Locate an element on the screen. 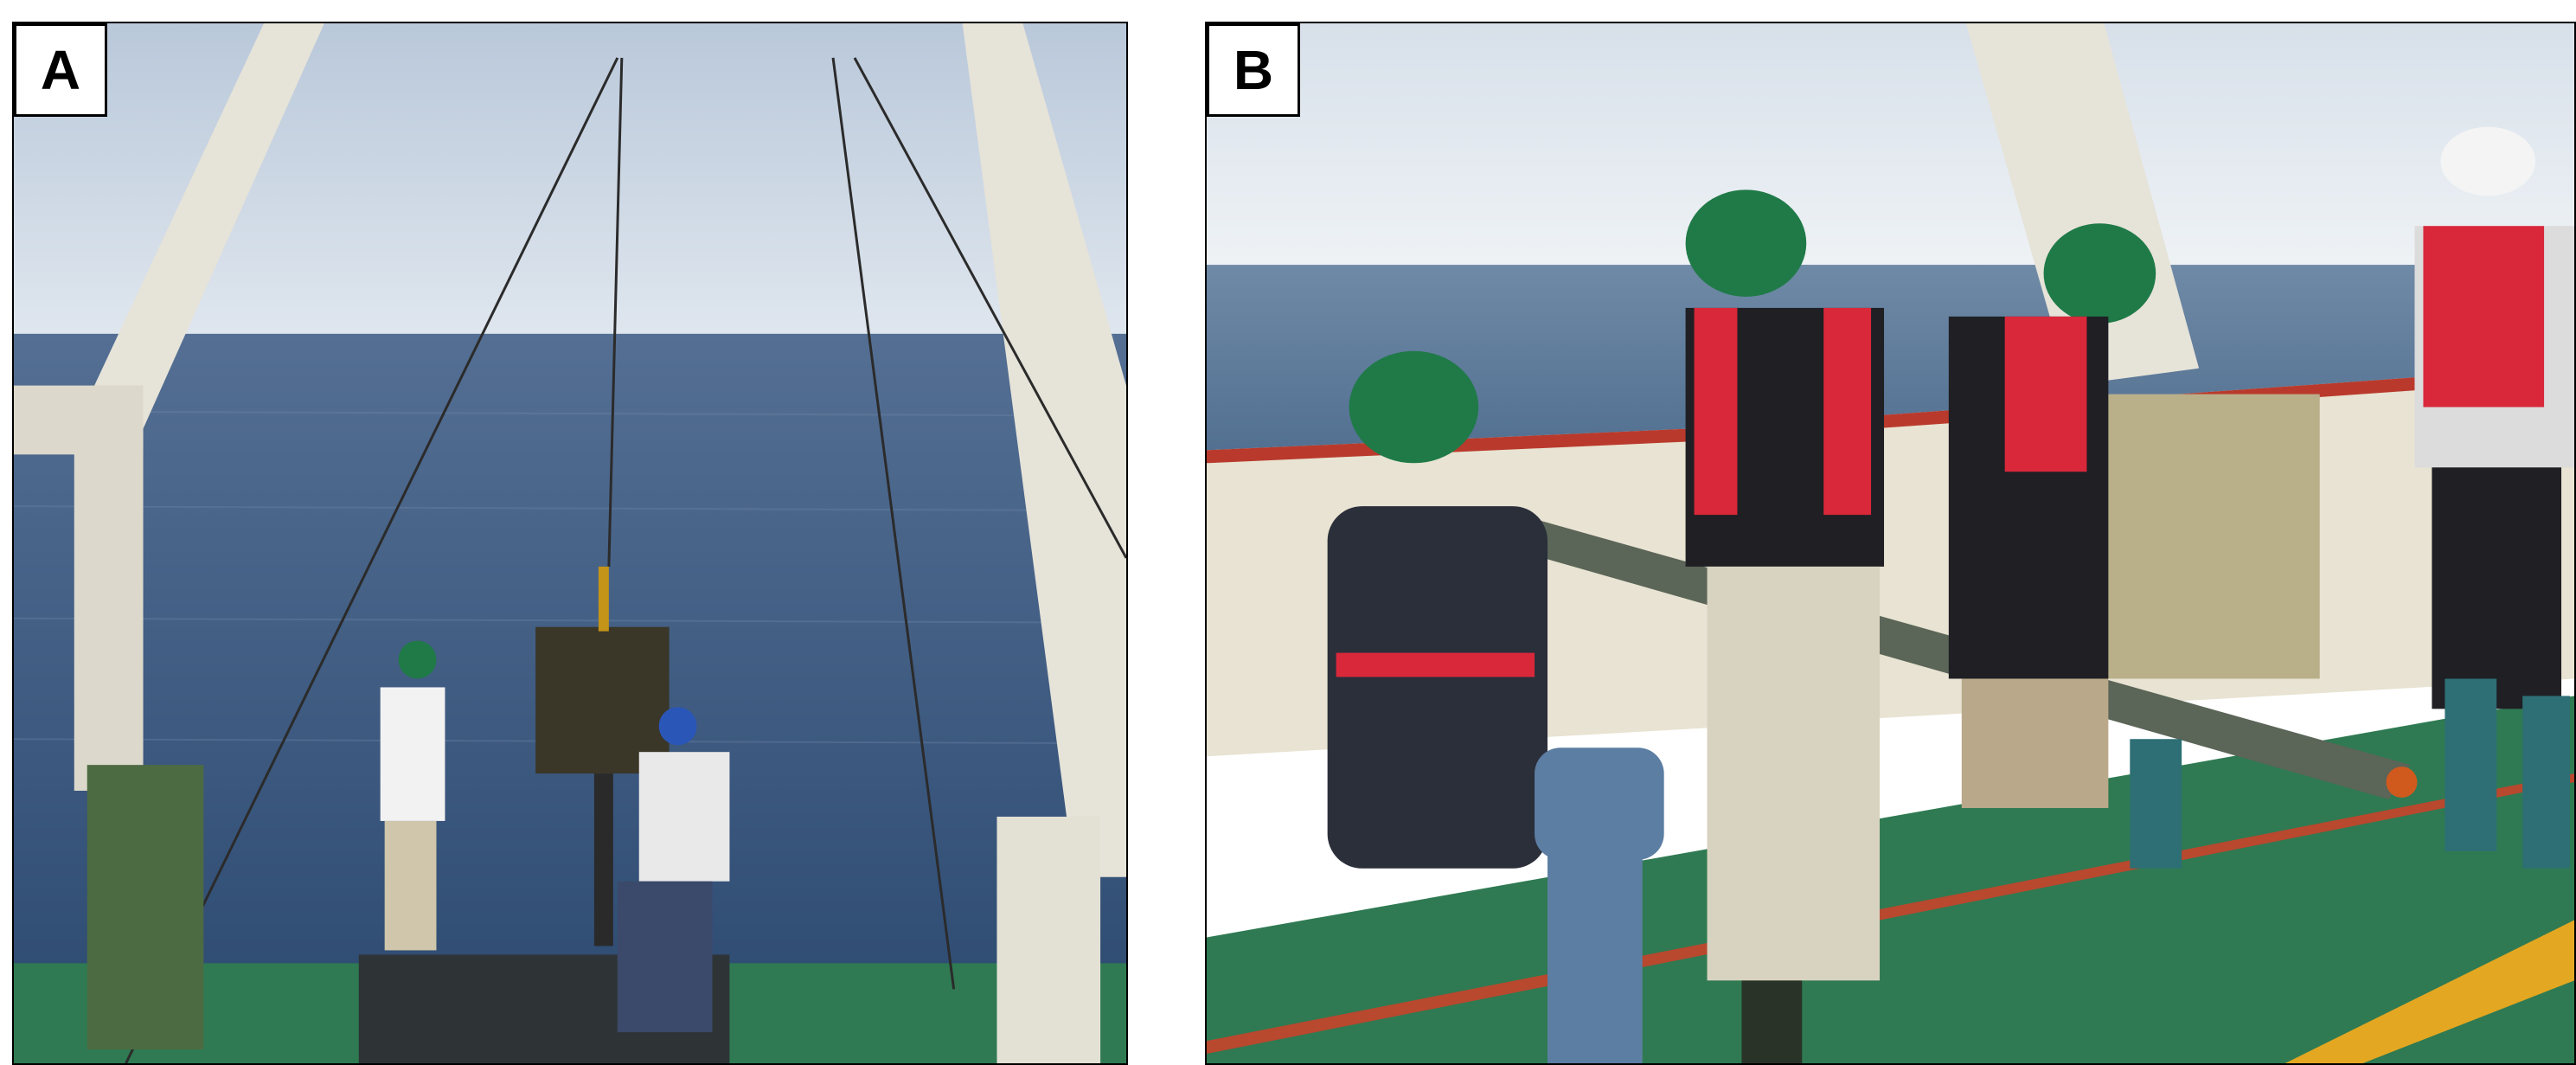 The image size is (2576, 1065). crew-member-bending is located at coordinates (2065, 546).